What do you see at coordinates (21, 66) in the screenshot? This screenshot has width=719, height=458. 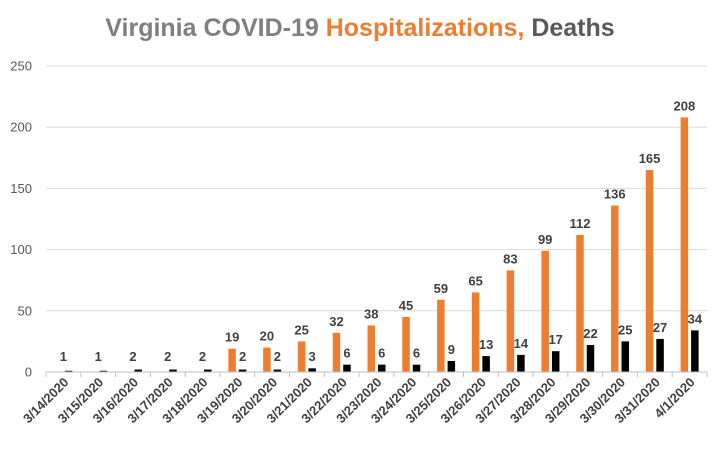 I see `y-tick-label: 250` at bounding box center [21, 66].